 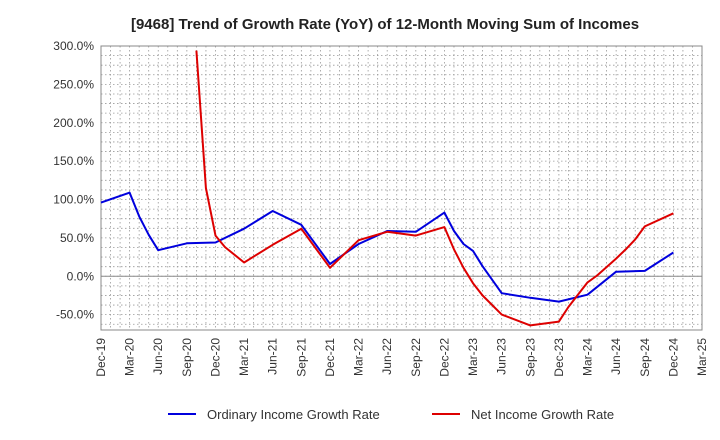 What do you see at coordinates (530, 357) in the screenshot?
I see `x-tick-label: Sep-23` at bounding box center [530, 357].